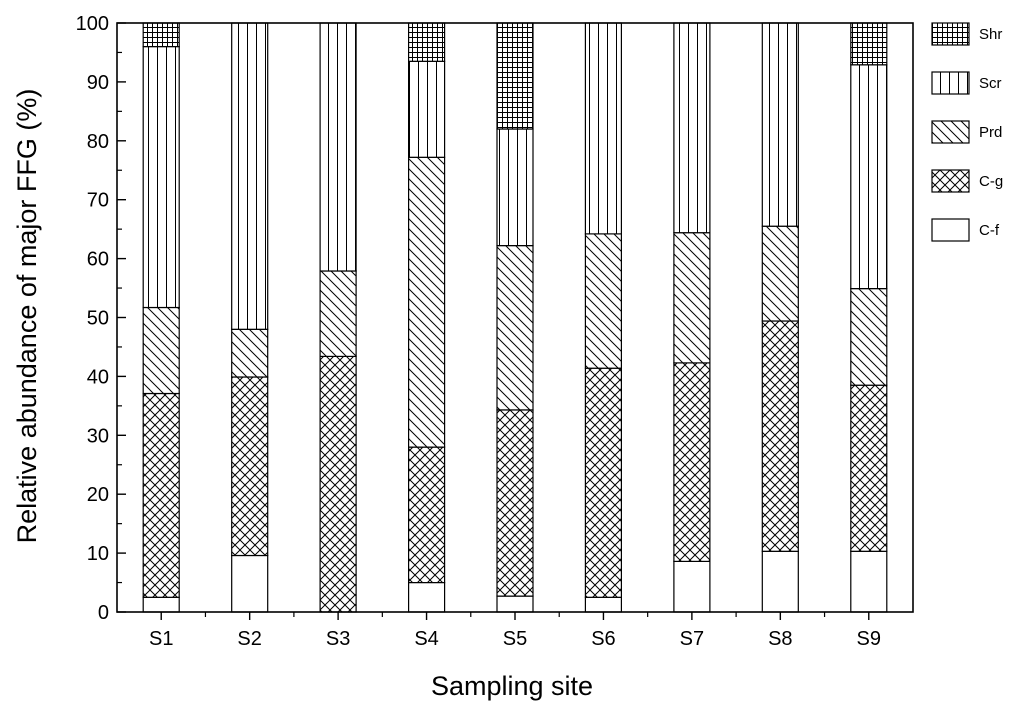  Describe the element at coordinates (98, 377) in the screenshot. I see `y-tick-label: 40` at that location.